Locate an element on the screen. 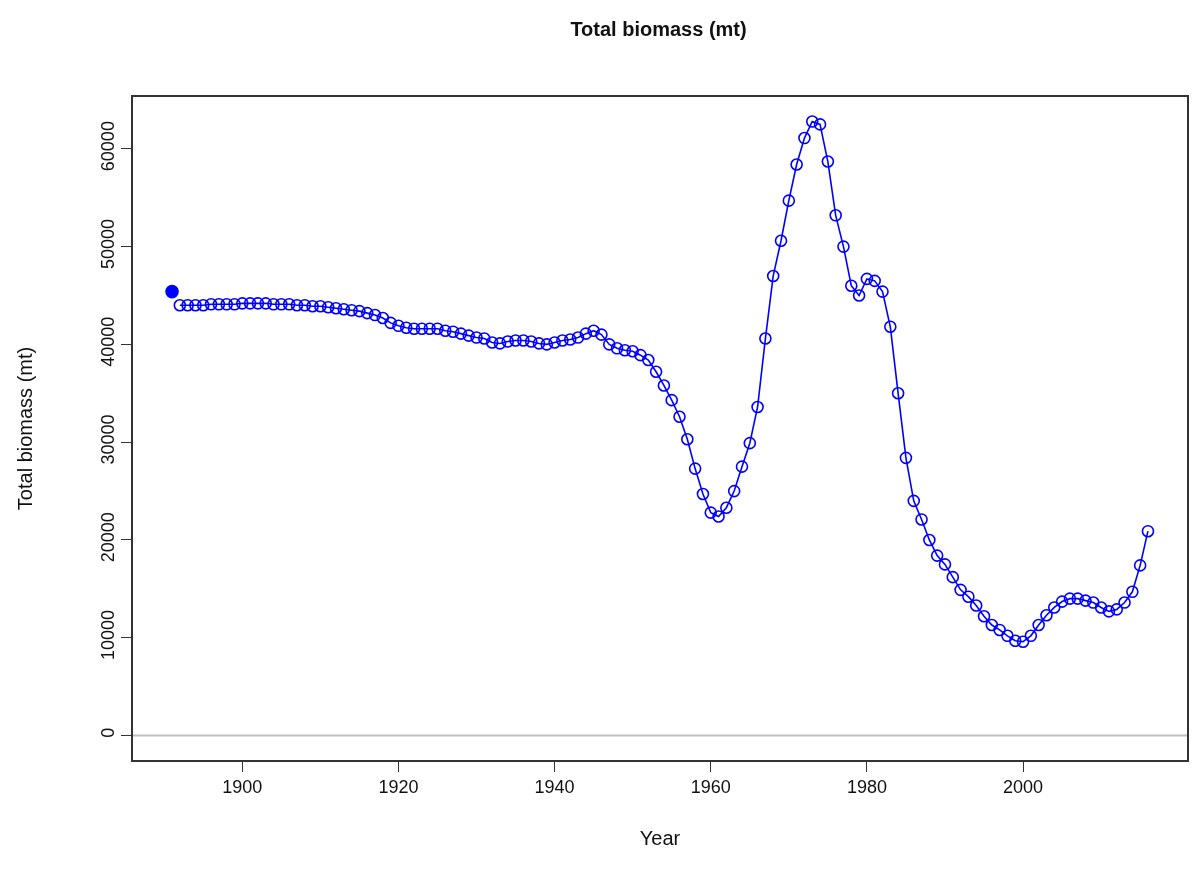 This screenshot has height=890, width=1193. y-tick-label: 0 is located at coordinates (108, 732).